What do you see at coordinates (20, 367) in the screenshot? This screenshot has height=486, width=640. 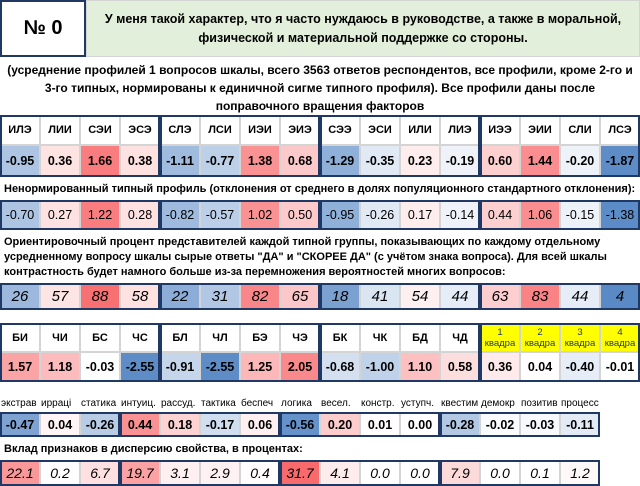 I see `function-value: 1.57` at bounding box center [20, 367].